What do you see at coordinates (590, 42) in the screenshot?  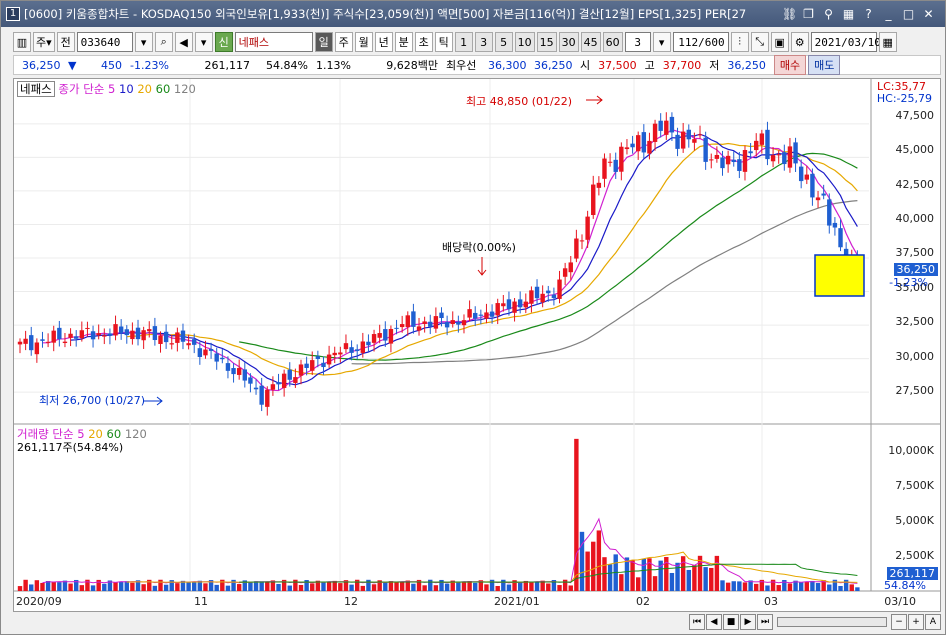 I see `interval-45: 45` at bounding box center [590, 42].